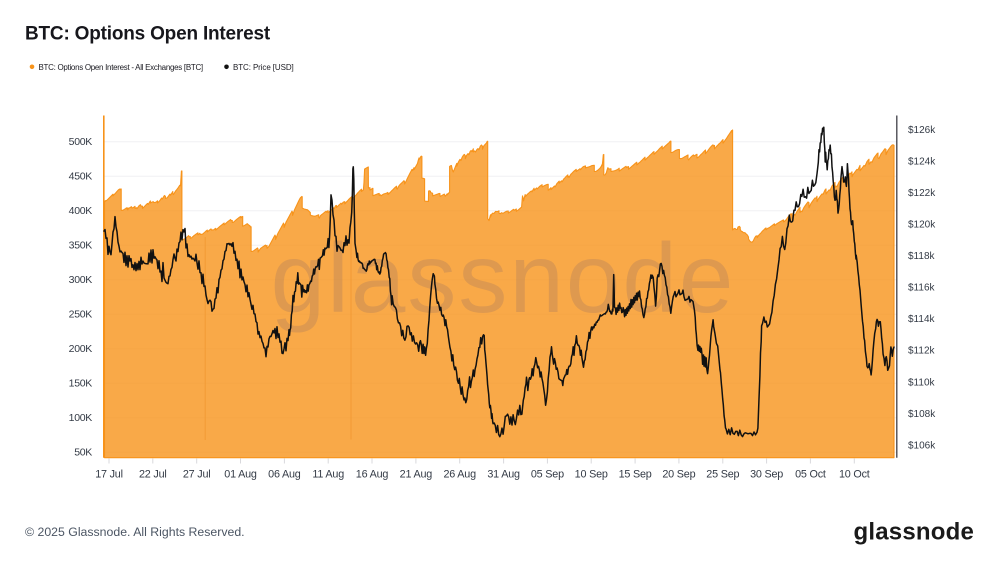 This screenshot has width=1000, height=568. Describe the element at coordinates (810, 475) in the screenshot. I see `svg-text: 05 Oct` at that location.